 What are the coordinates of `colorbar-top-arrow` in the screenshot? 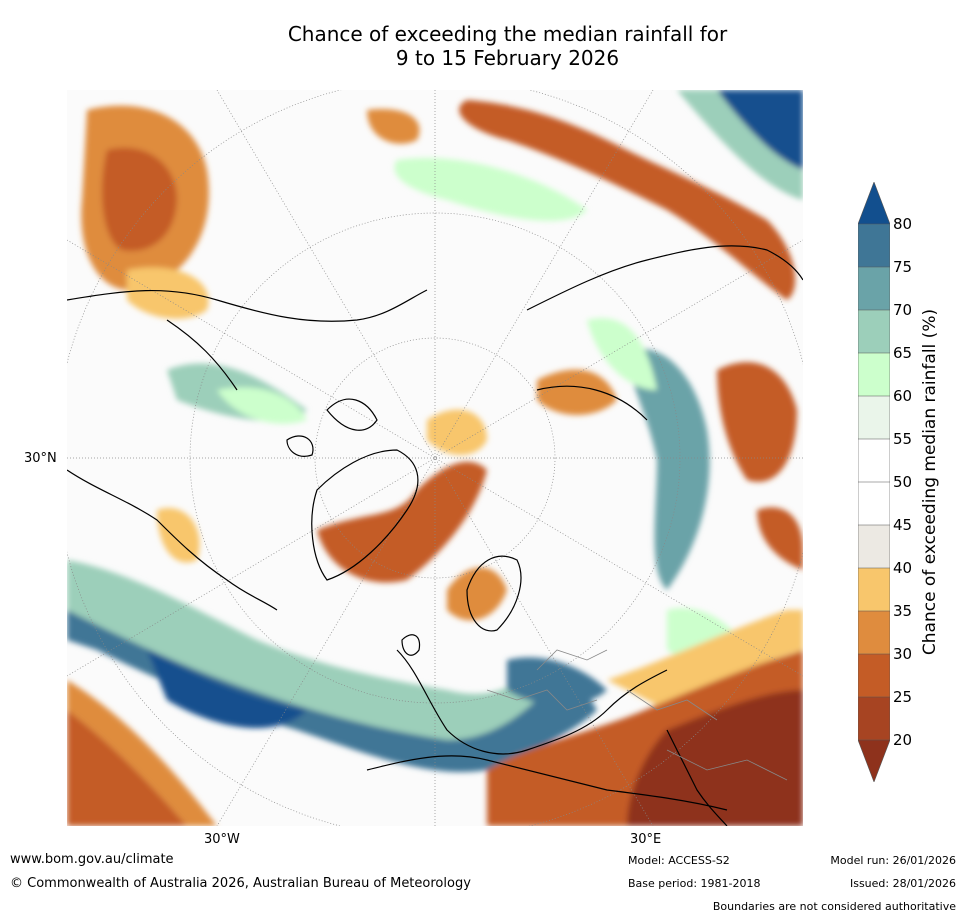 It's located at (874, 203).